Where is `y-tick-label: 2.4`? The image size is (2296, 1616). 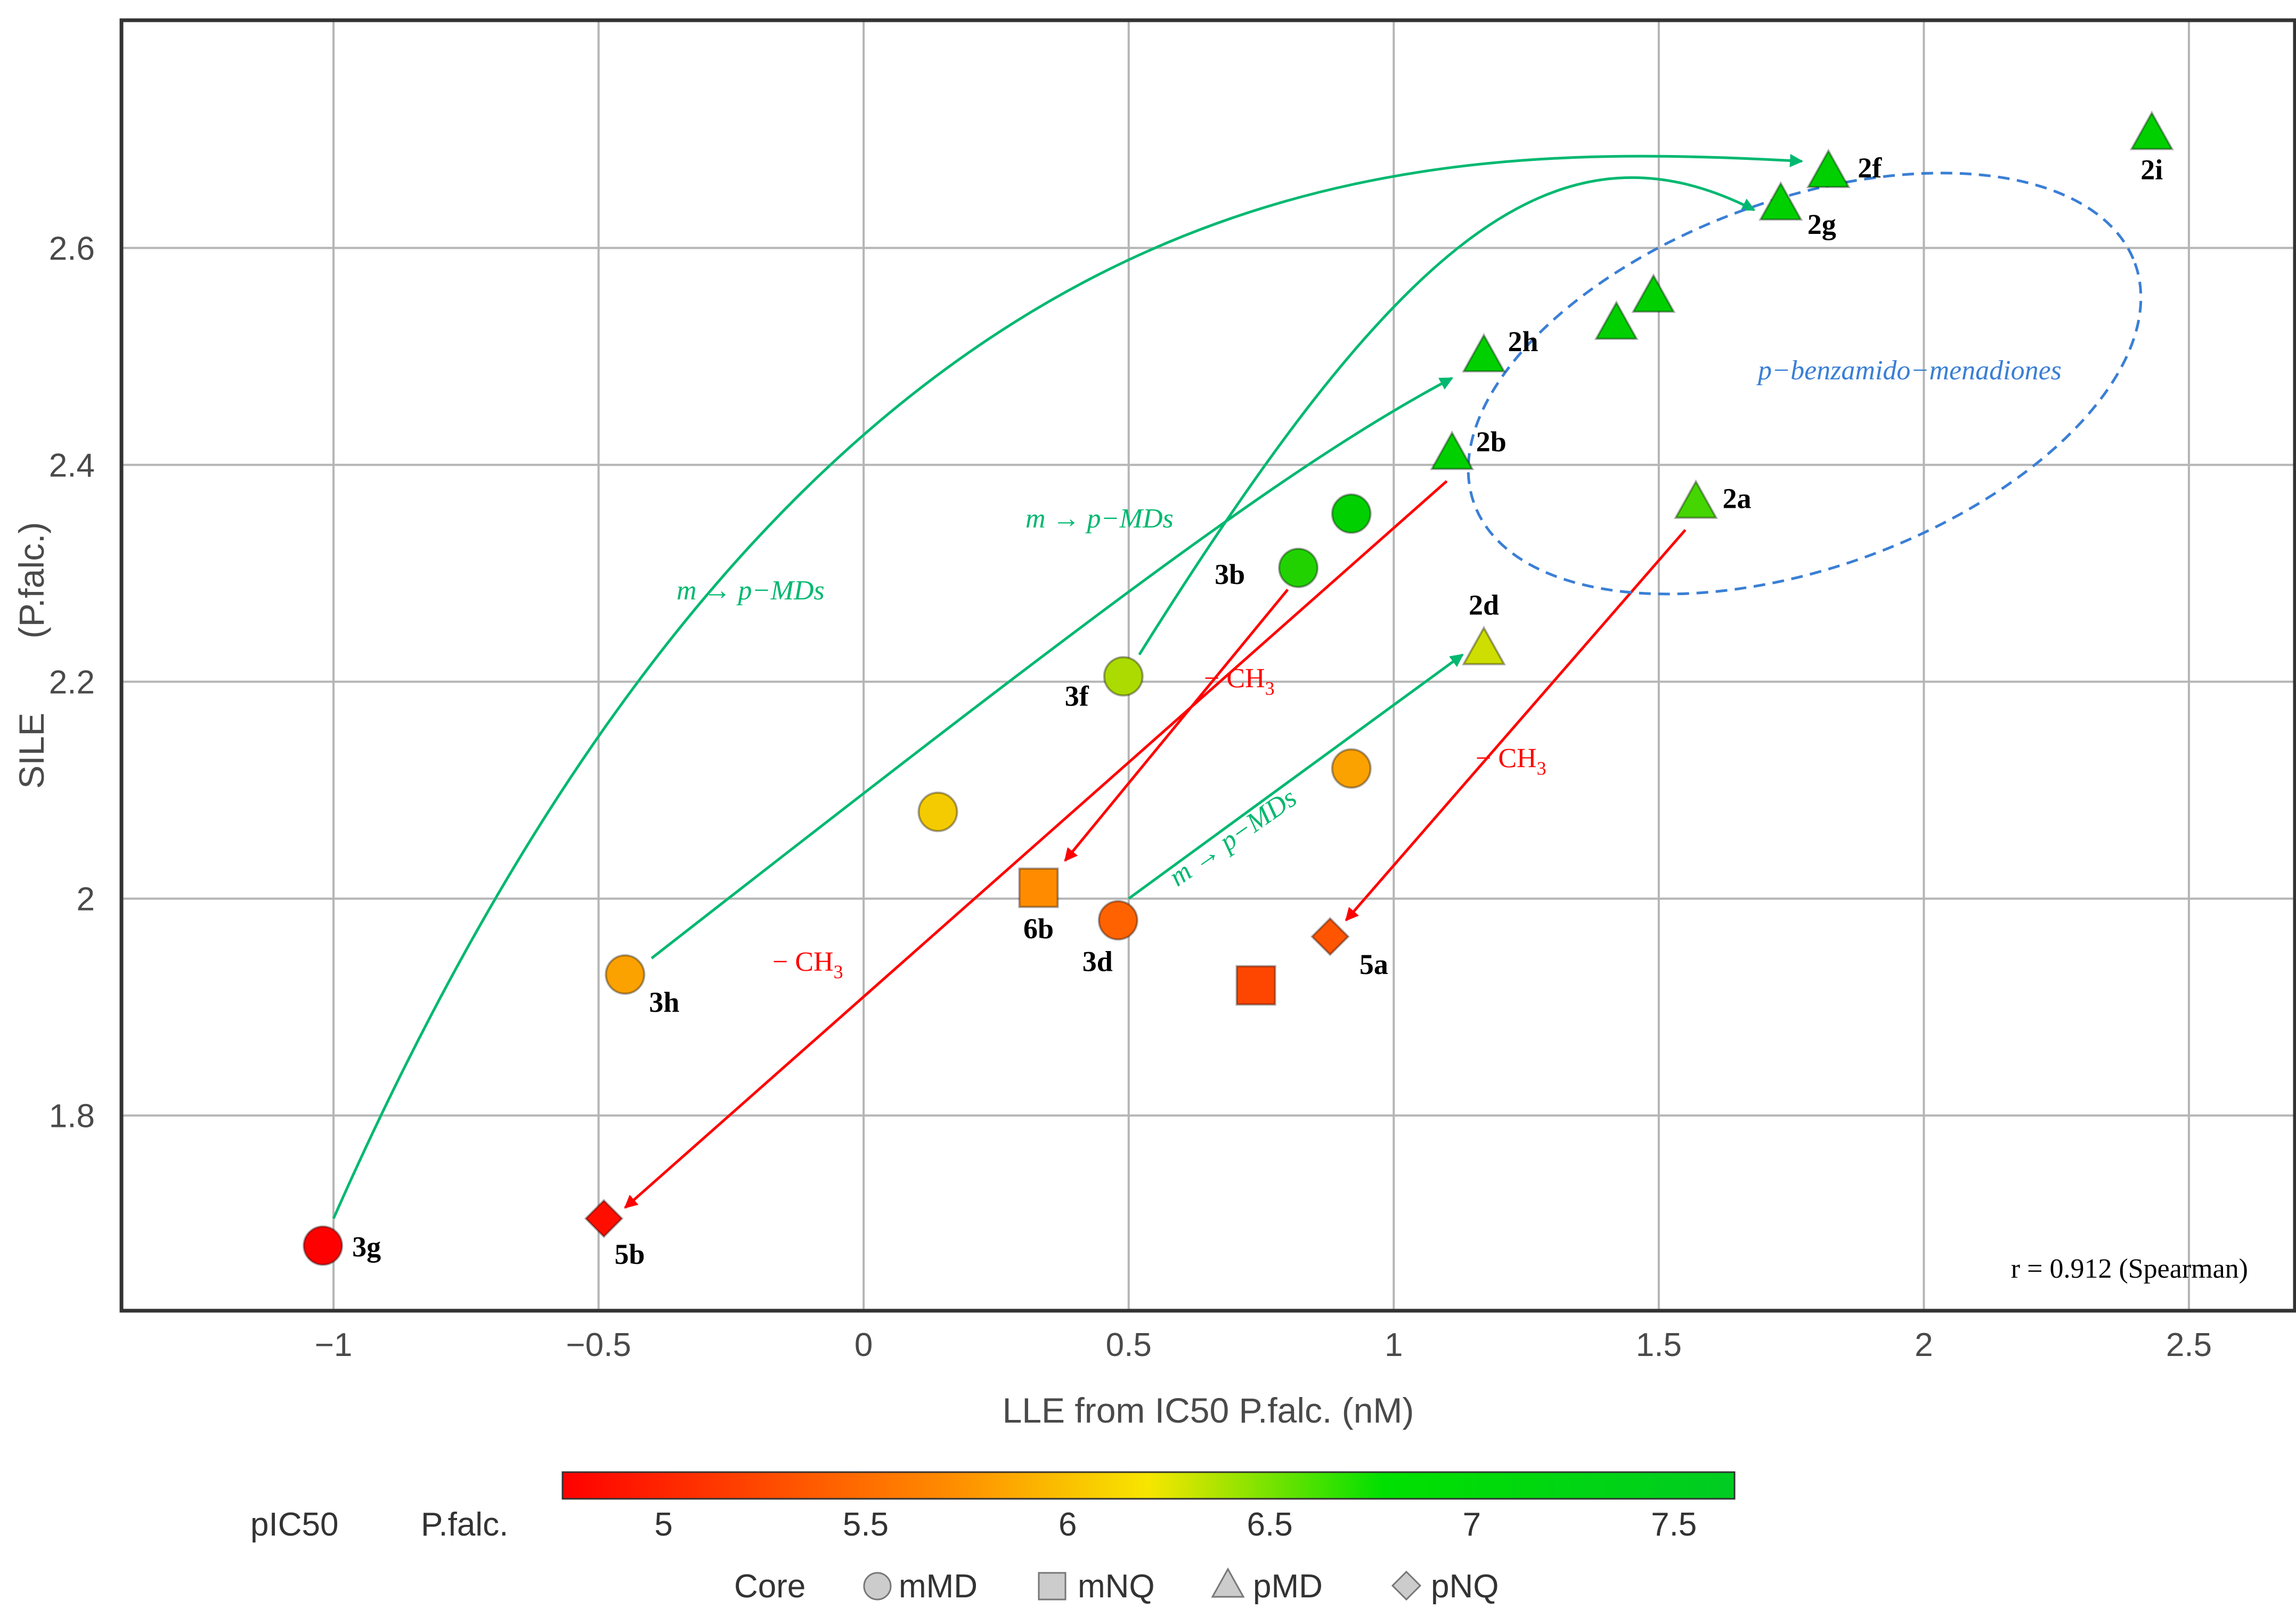
y-tick-label: 2.4 is located at coordinates (72, 465).